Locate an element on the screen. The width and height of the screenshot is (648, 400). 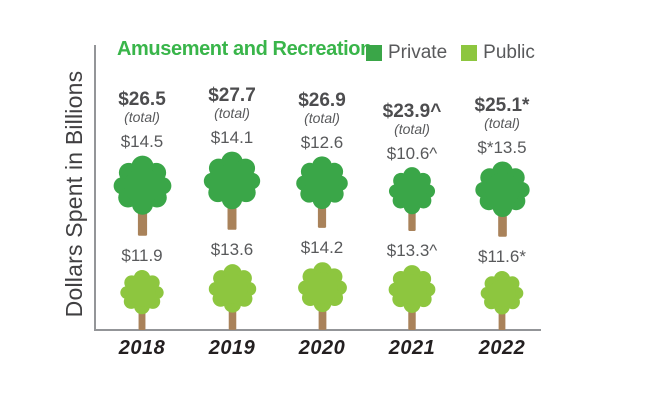
total-value-label: $26.5 is located at coordinates (142, 99).